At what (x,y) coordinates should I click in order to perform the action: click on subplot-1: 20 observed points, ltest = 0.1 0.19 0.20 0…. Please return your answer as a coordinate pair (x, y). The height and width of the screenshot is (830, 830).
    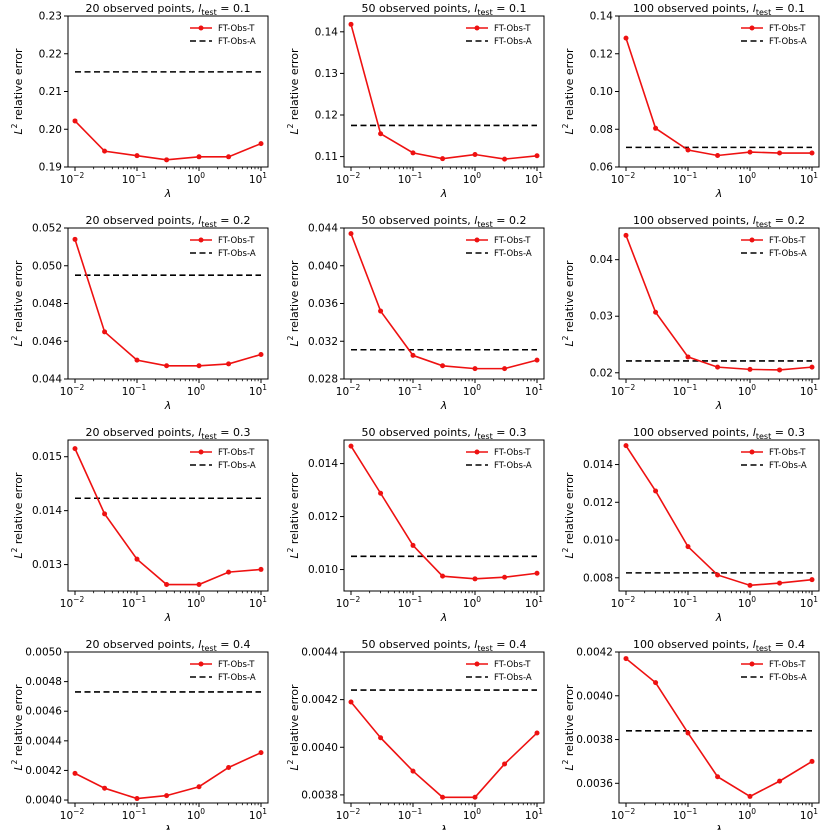
    Looking at the image, I should click on (139, 101).